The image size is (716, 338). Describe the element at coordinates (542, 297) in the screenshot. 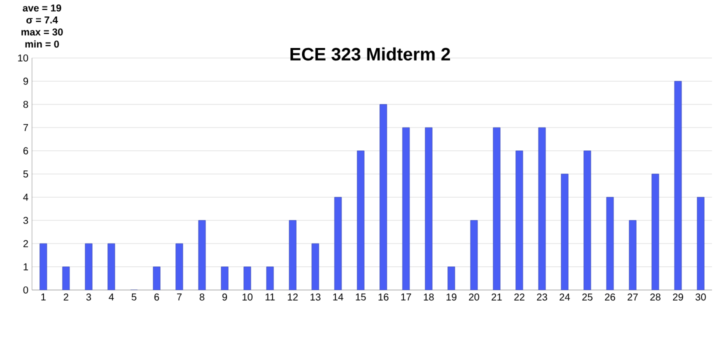

I see `x-tick-label: 23` at that location.